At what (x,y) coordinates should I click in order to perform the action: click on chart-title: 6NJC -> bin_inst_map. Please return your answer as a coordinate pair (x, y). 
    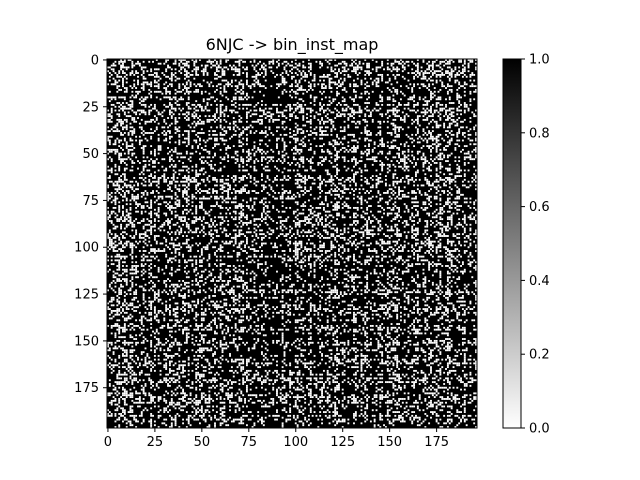
    Looking at the image, I should click on (292, 45).